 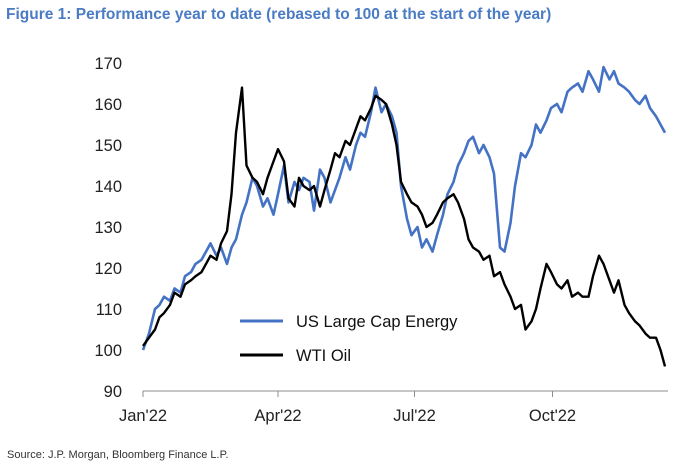 What do you see at coordinates (414, 416) in the screenshot?
I see `x-tick-label: Jul'22` at bounding box center [414, 416].